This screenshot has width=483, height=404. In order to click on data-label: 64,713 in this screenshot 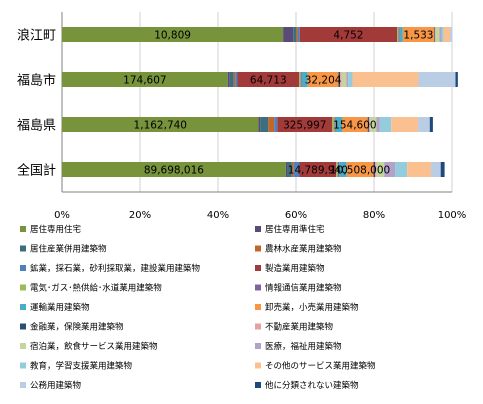, I will do `click(268, 81)`.